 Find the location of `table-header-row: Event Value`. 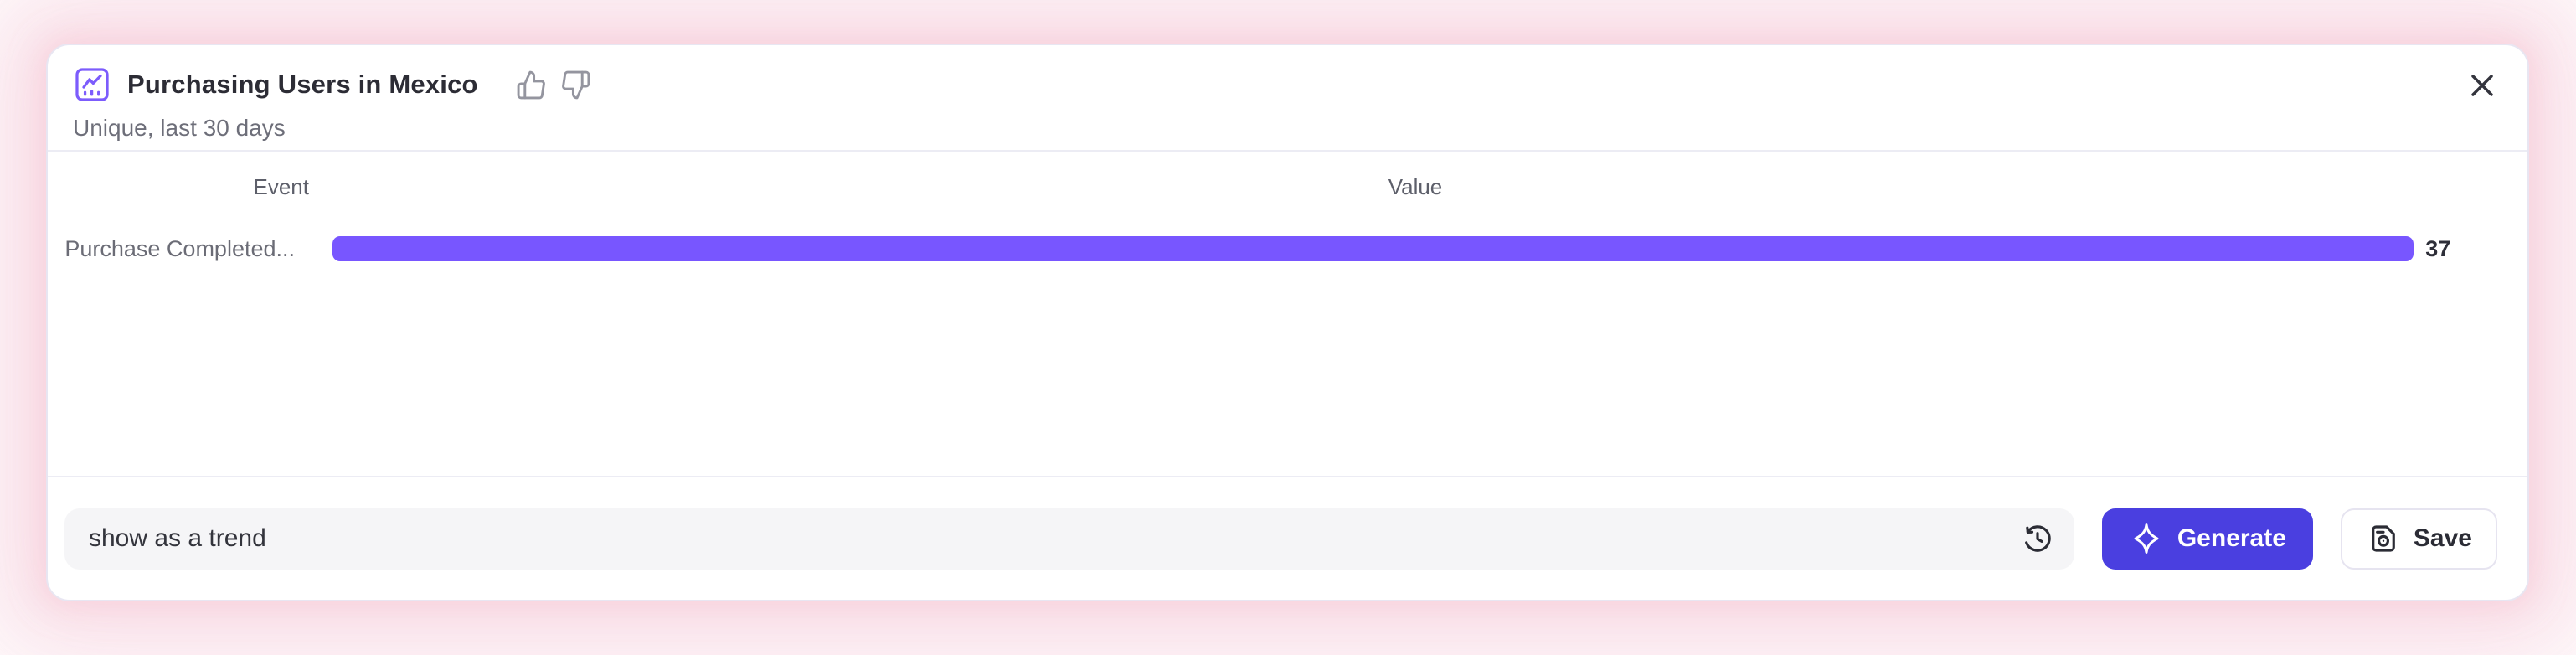

table-header-row: Event Value is located at coordinates (1280, 187).